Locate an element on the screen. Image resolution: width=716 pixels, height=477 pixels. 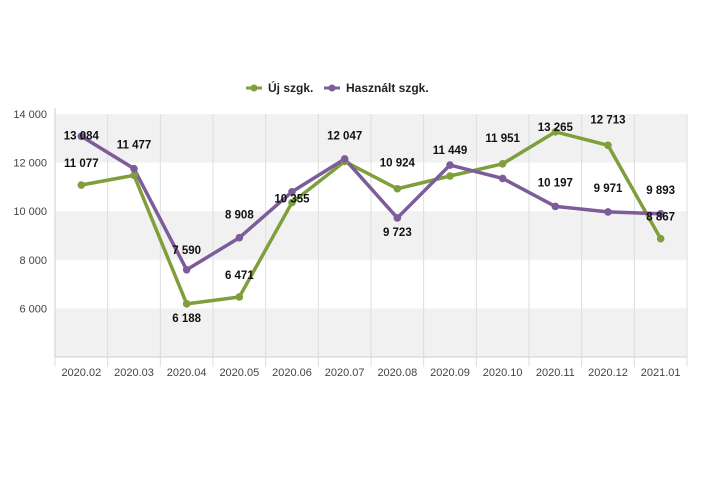
data-label: 12 047 is located at coordinates (344, 136).